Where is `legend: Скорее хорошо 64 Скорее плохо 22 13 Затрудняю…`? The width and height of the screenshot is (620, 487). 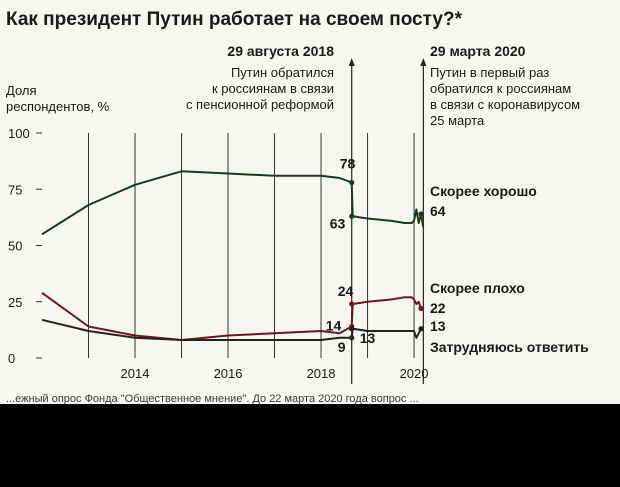 legend: Скорее хорошо 64 Скорее плохо 22 13 Затрудняю… is located at coordinates (509, 269).